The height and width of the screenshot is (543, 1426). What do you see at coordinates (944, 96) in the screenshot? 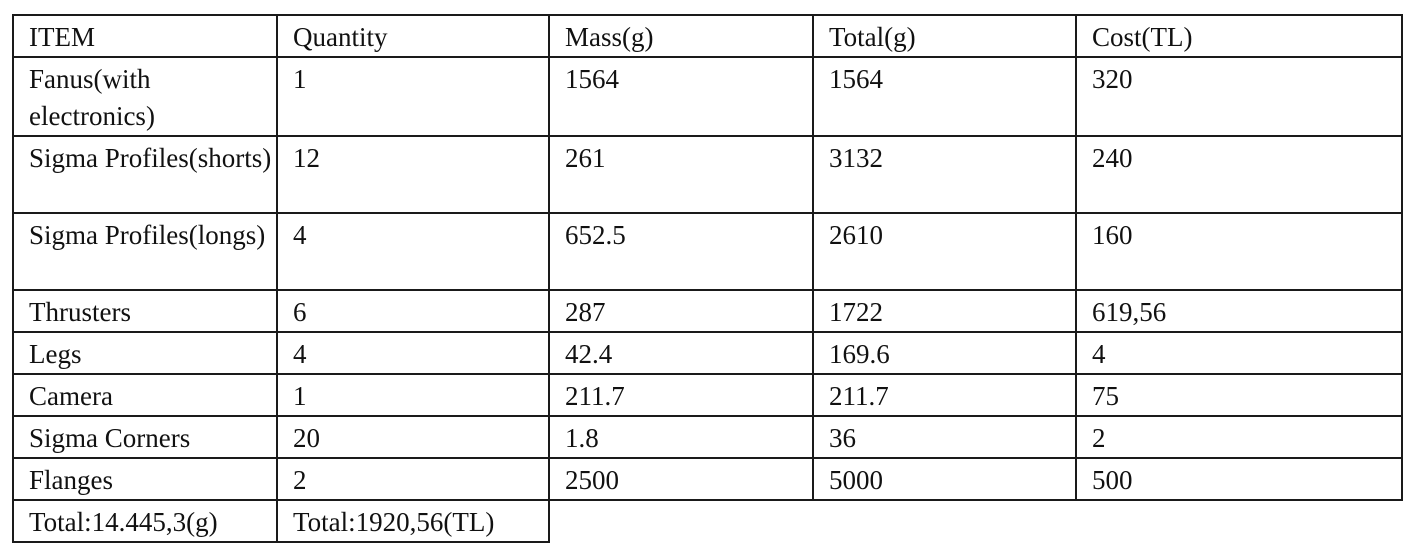
I see `cell-total: 1564` at bounding box center [944, 96].